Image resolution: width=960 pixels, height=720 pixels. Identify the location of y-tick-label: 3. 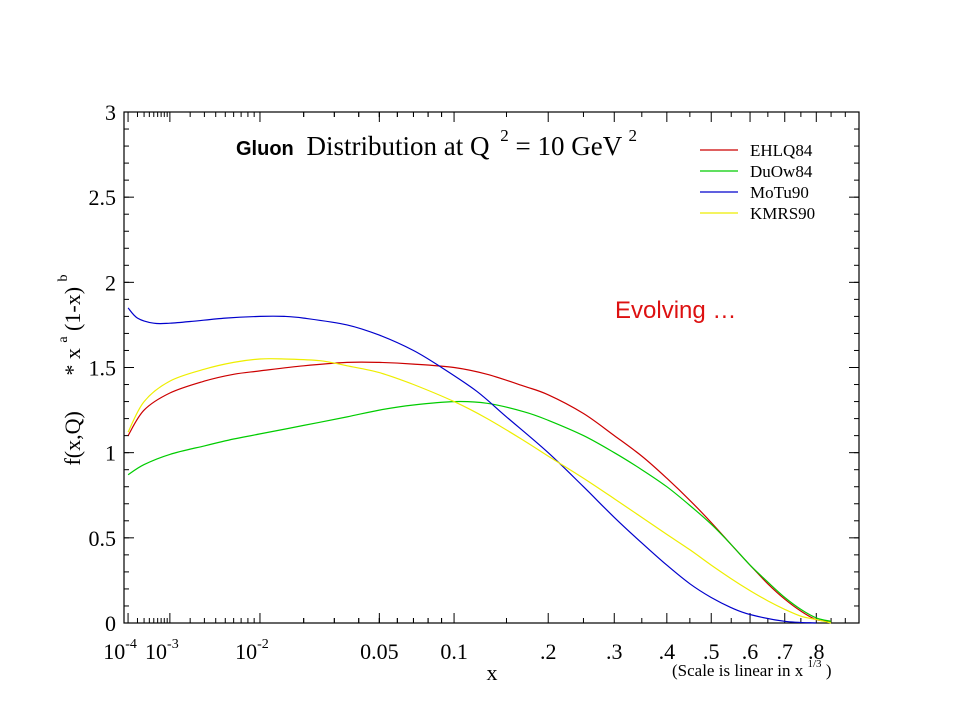
(110, 112).